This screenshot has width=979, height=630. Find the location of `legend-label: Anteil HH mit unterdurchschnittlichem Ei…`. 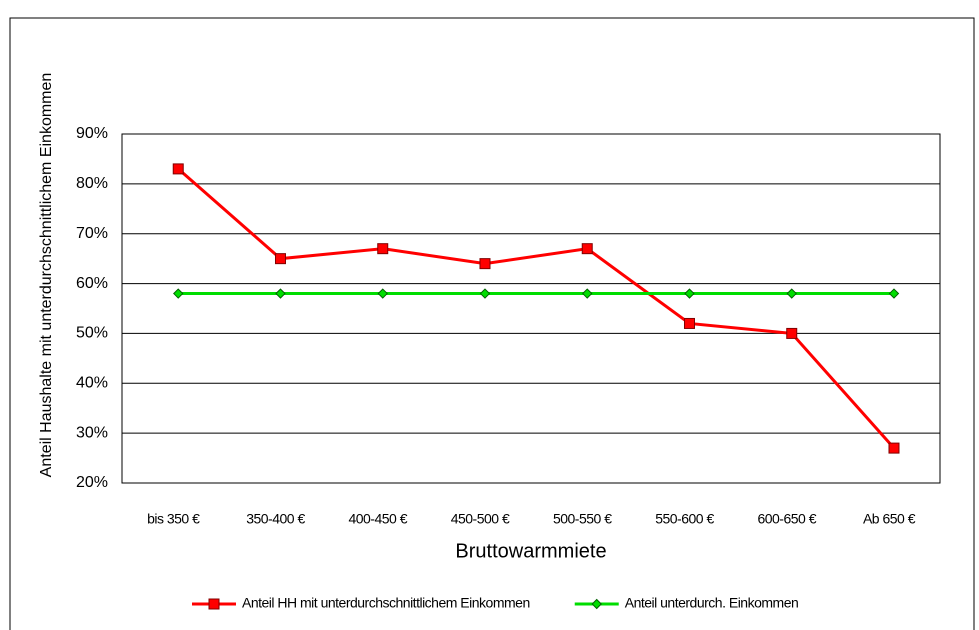

legend-label: Anteil HH mit unterdurchschnittlichem Ei… is located at coordinates (386, 603).